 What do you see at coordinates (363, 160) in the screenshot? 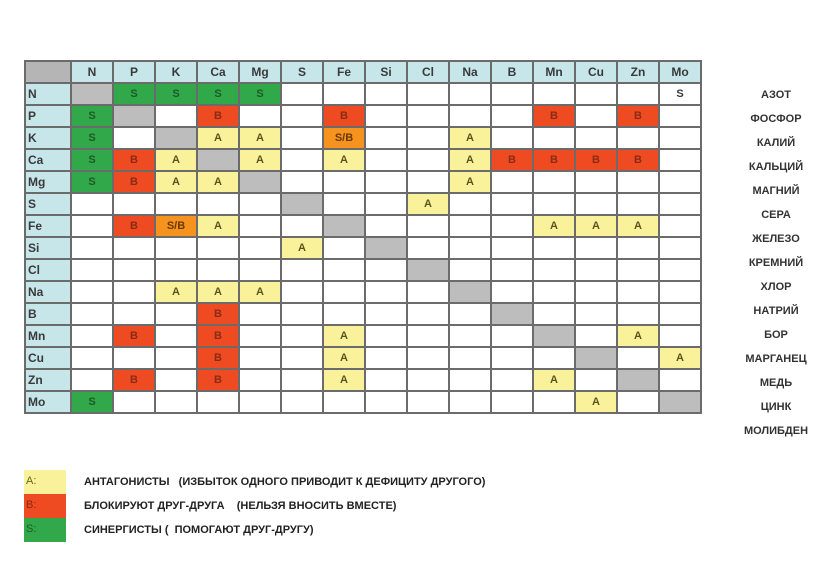
I see `table-row: Ca S B A A A A B B B B` at bounding box center [363, 160].